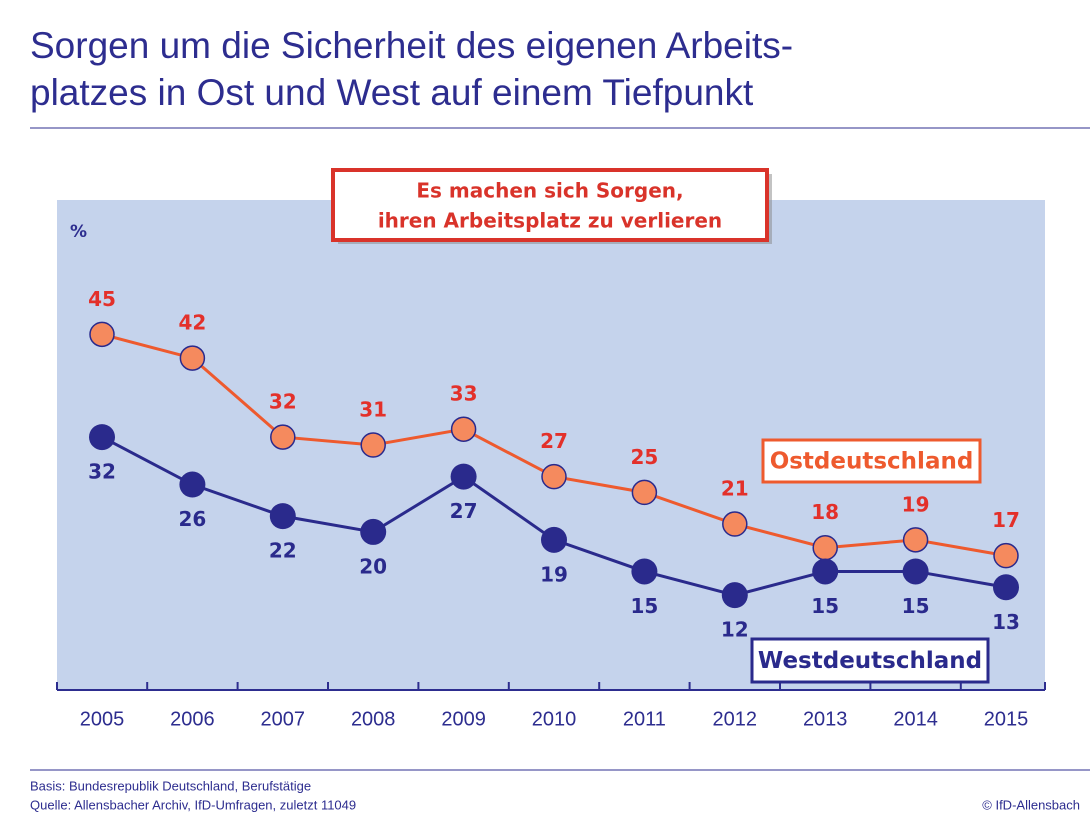  What do you see at coordinates (78, 232) in the screenshot?
I see `y-axis-label: %` at bounding box center [78, 232].